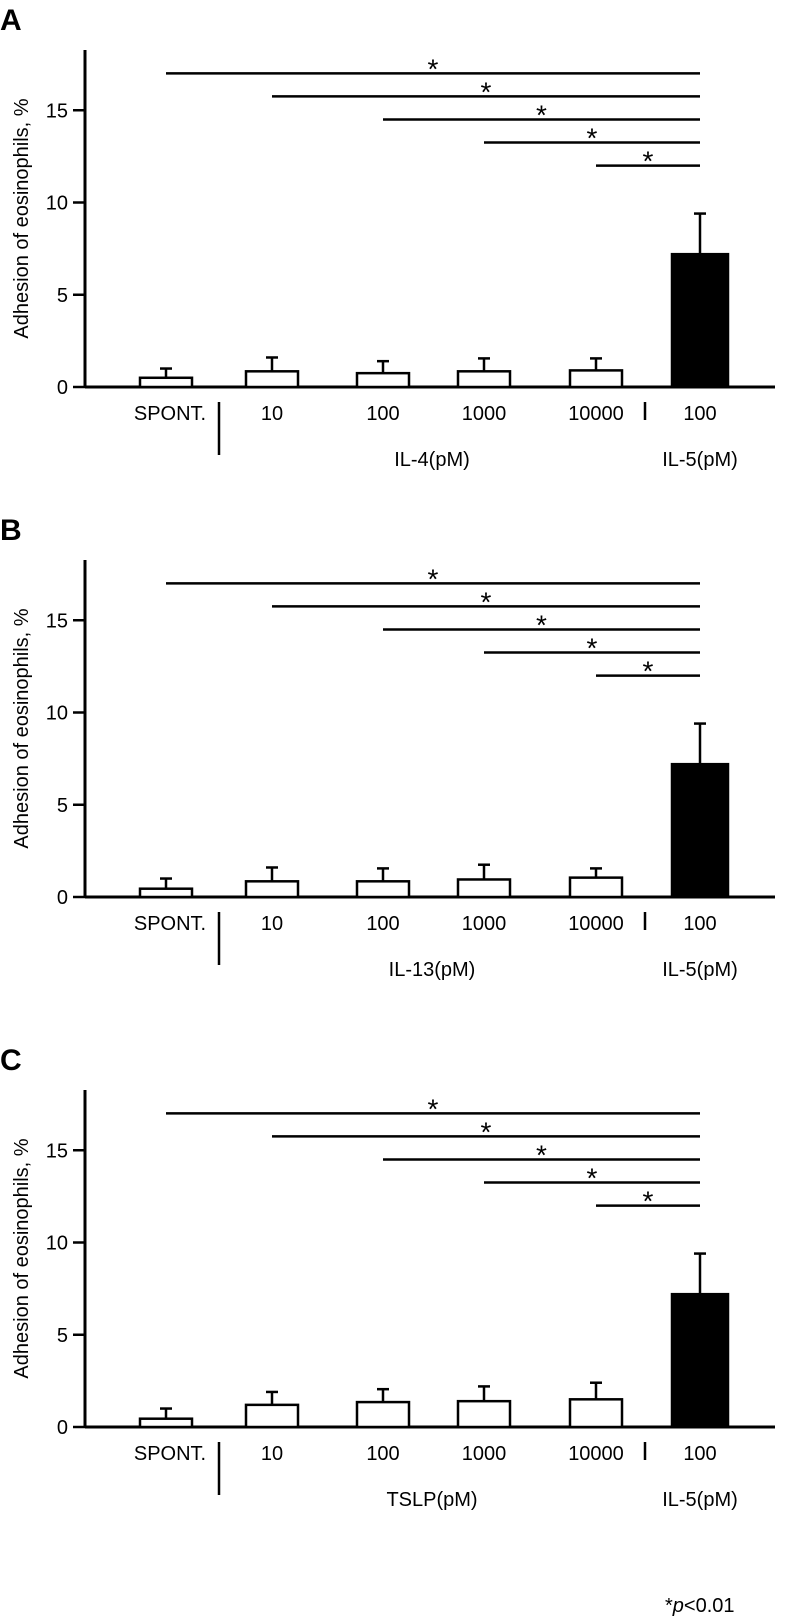 Image resolution: width=800 pixels, height=1619 pixels. What do you see at coordinates (11, 530) in the screenshot?
I see `panel-label: B` at bounding box center [11, 530].